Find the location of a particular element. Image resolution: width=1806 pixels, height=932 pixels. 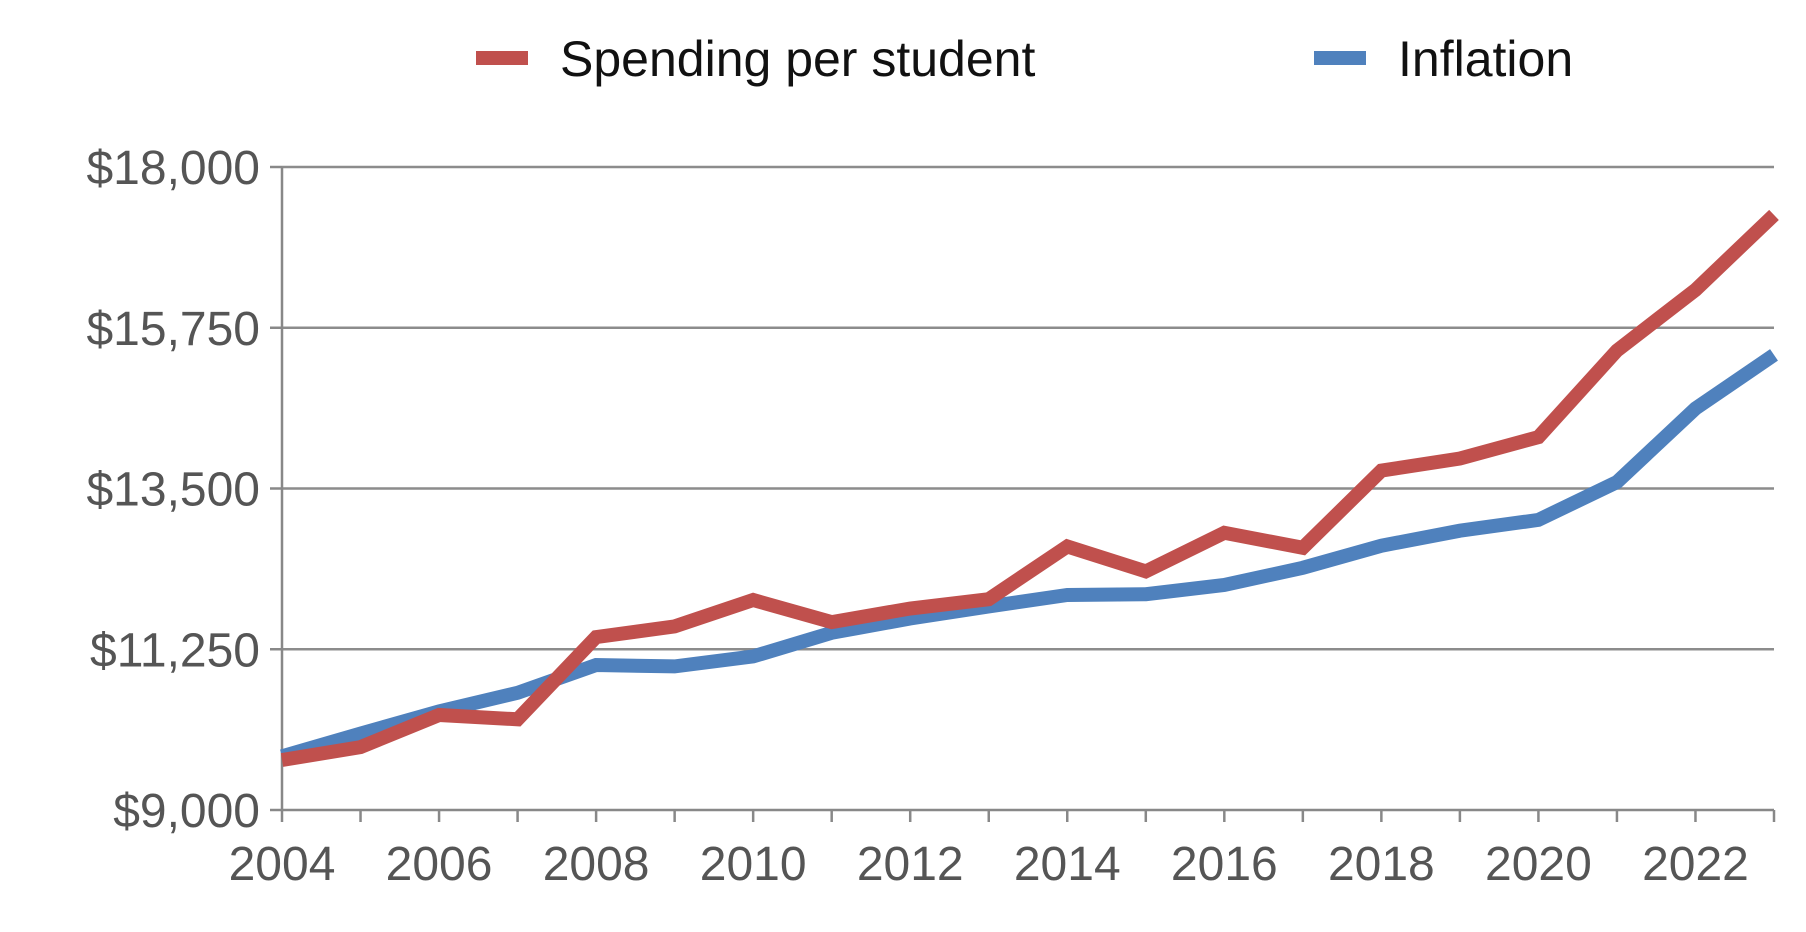

x-tick-label: 2010 is located at coordinates (753, 864).